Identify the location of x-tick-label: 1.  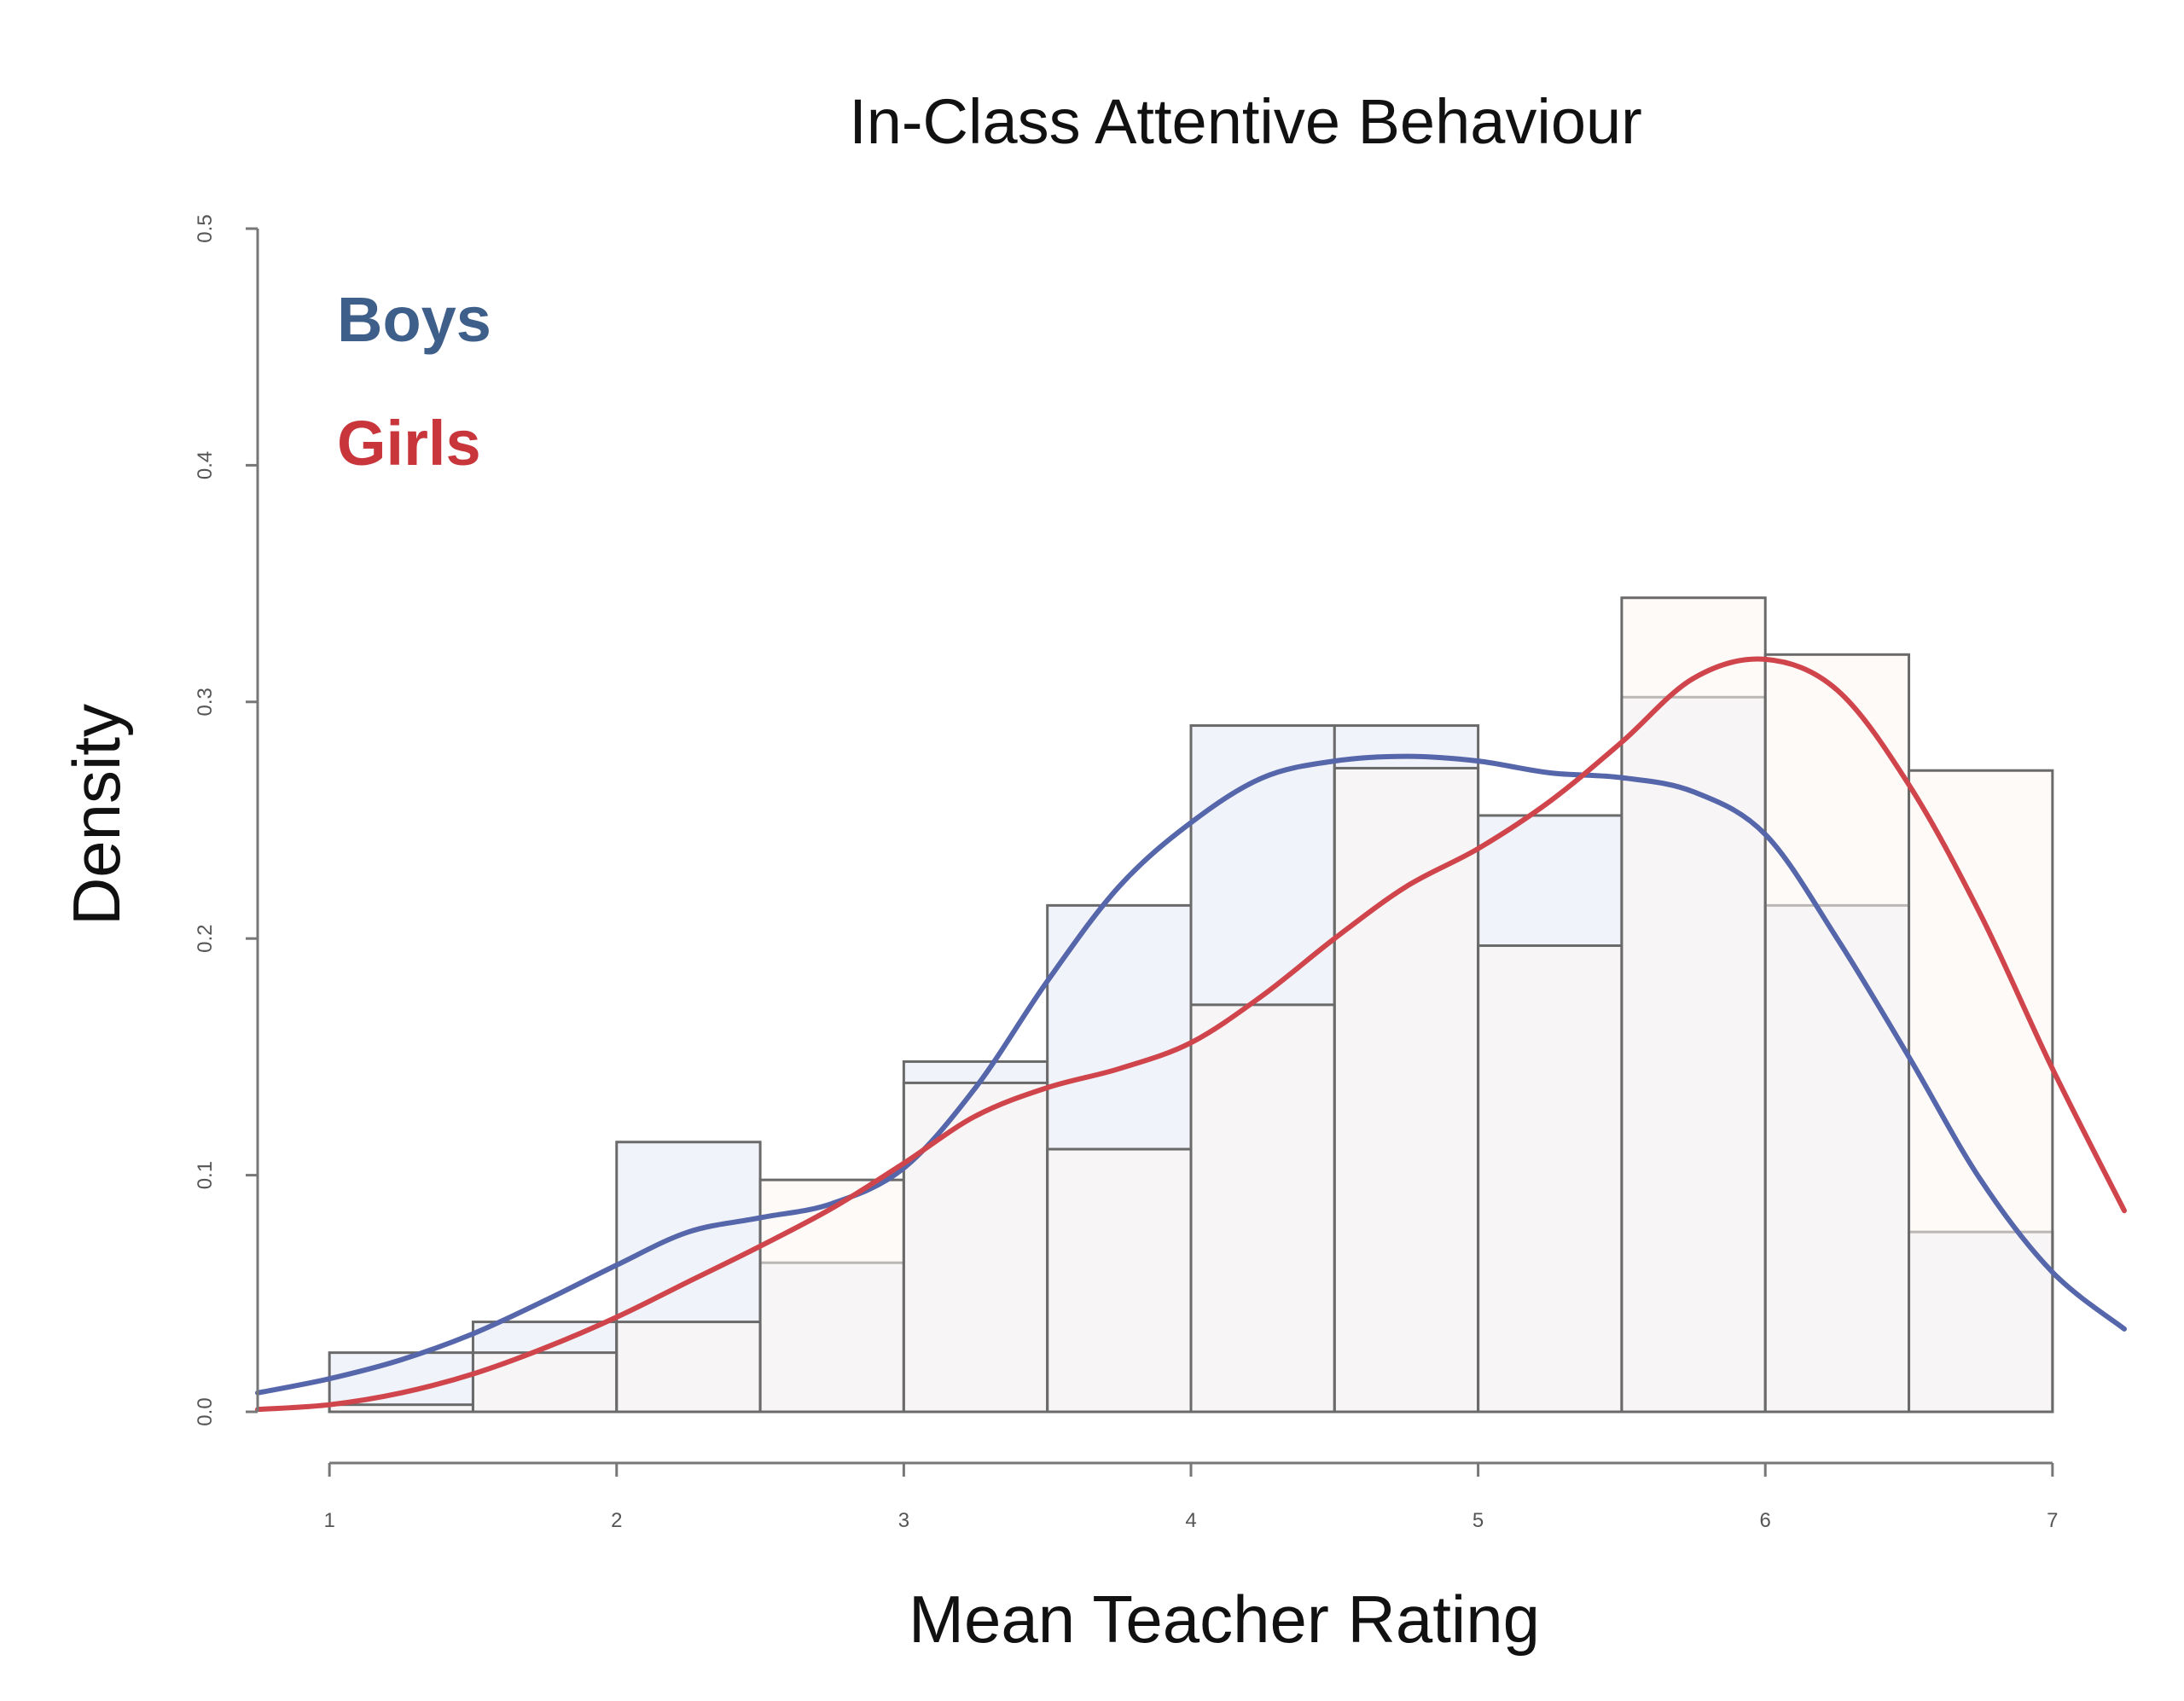
(328, 1520).